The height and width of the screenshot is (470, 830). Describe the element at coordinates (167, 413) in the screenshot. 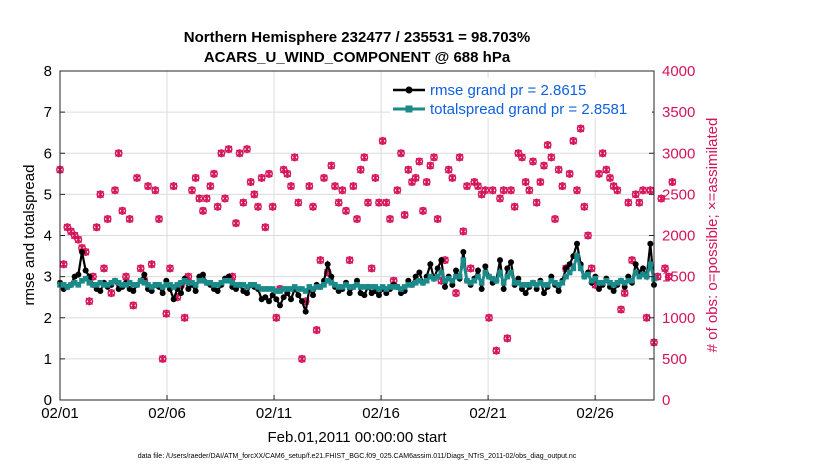

I see `x-tick-label: 02/06` at that location.